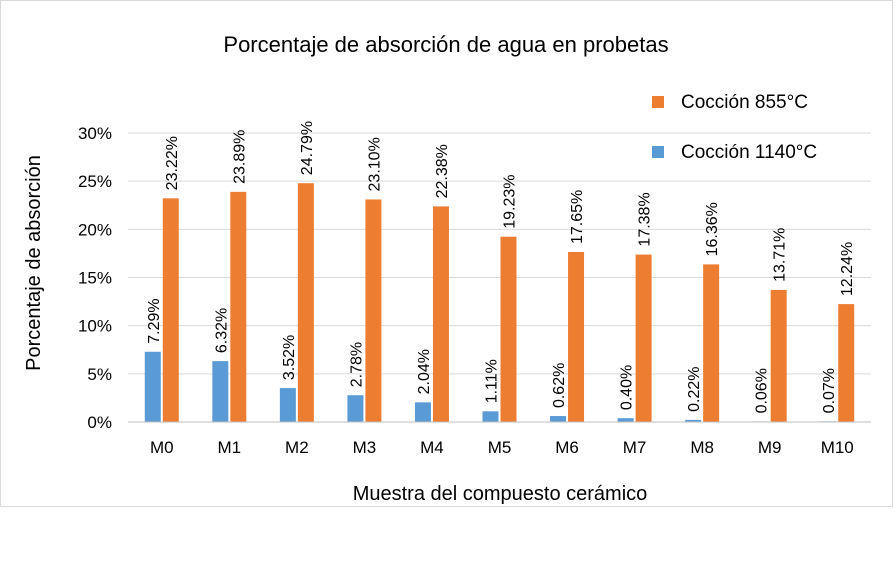 This screenshot has height=563, width=895. I want to click on bar-coccion-855-m8, so click(711, 343).